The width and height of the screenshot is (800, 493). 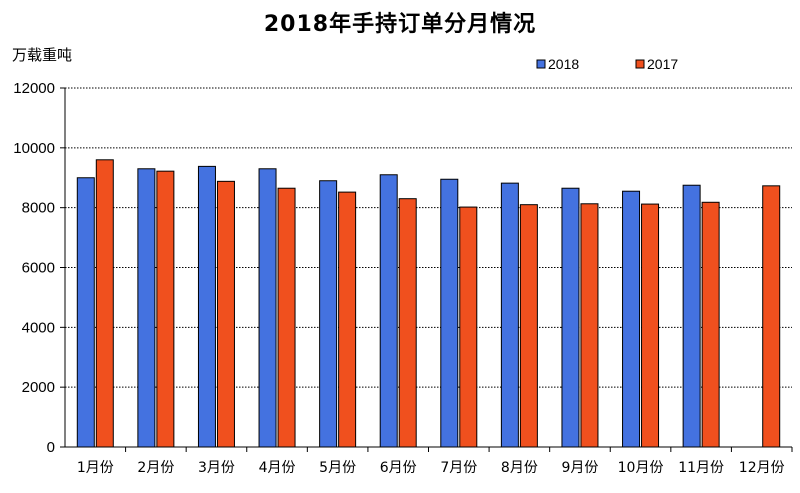 I want to click on y-tick-label: 12000, so click(x=34, y=88).